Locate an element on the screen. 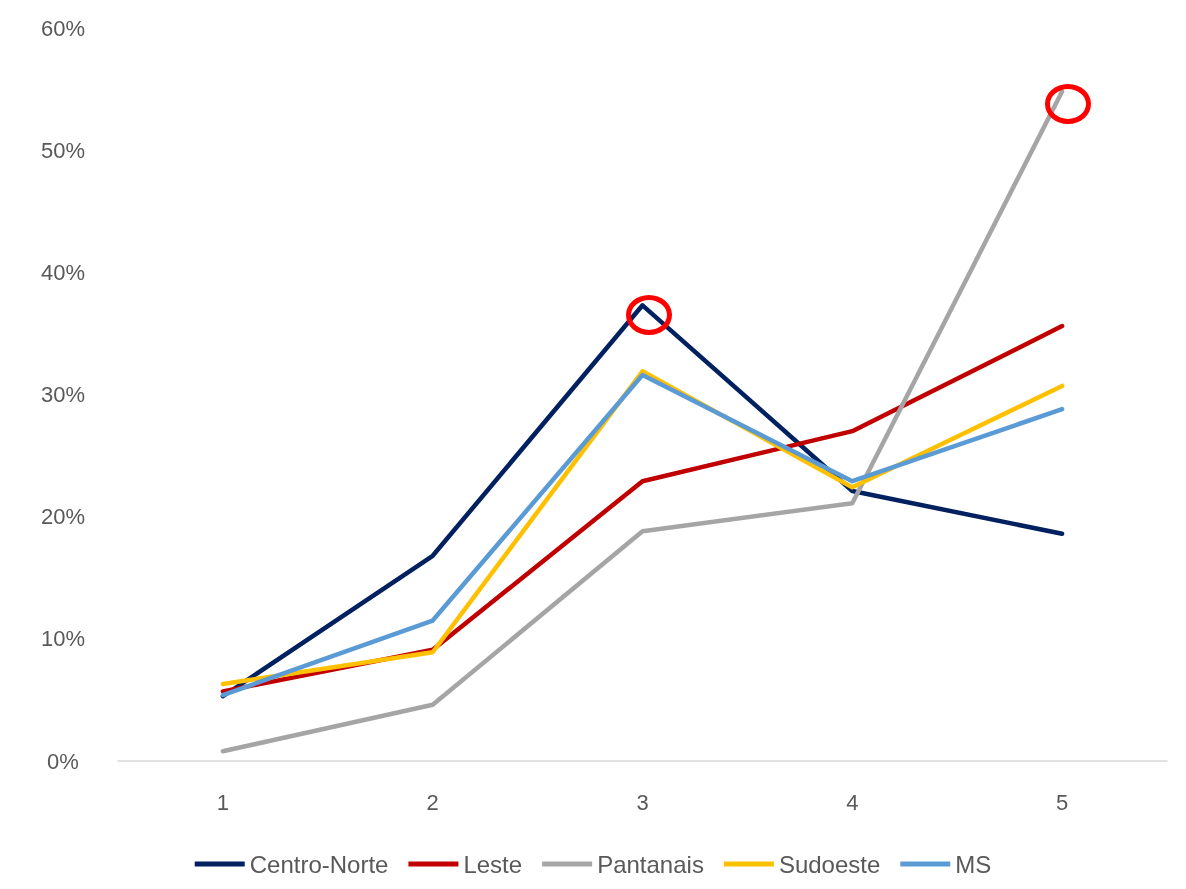 The image size is (1186, 889). x-tick-label: 4 is located at coordinates (852, 802).